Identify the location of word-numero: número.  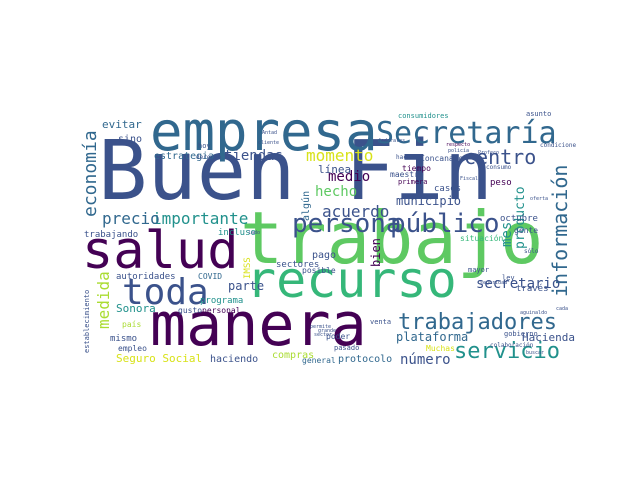
(425, 360).